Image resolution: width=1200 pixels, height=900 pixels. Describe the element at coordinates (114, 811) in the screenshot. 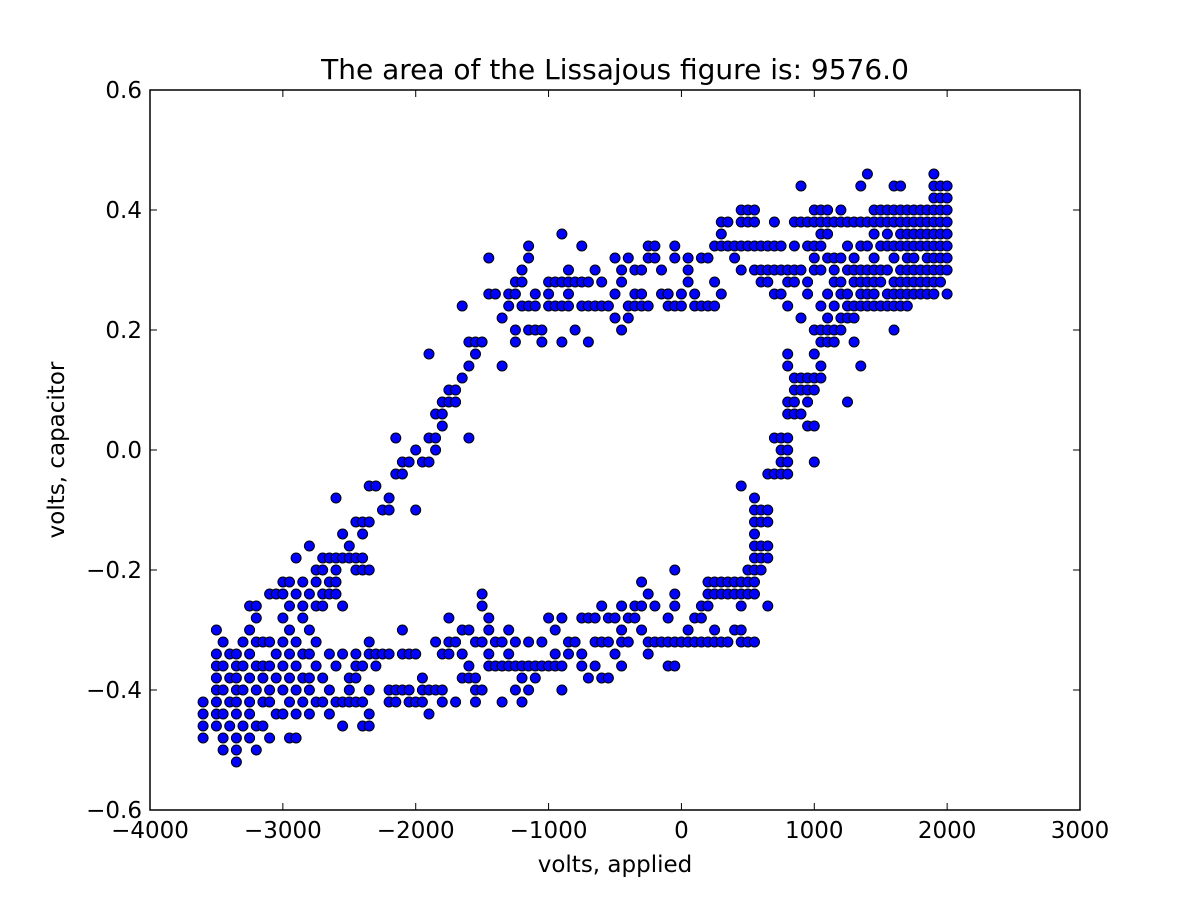

I see `y-tick-label: −0.6` at that location.